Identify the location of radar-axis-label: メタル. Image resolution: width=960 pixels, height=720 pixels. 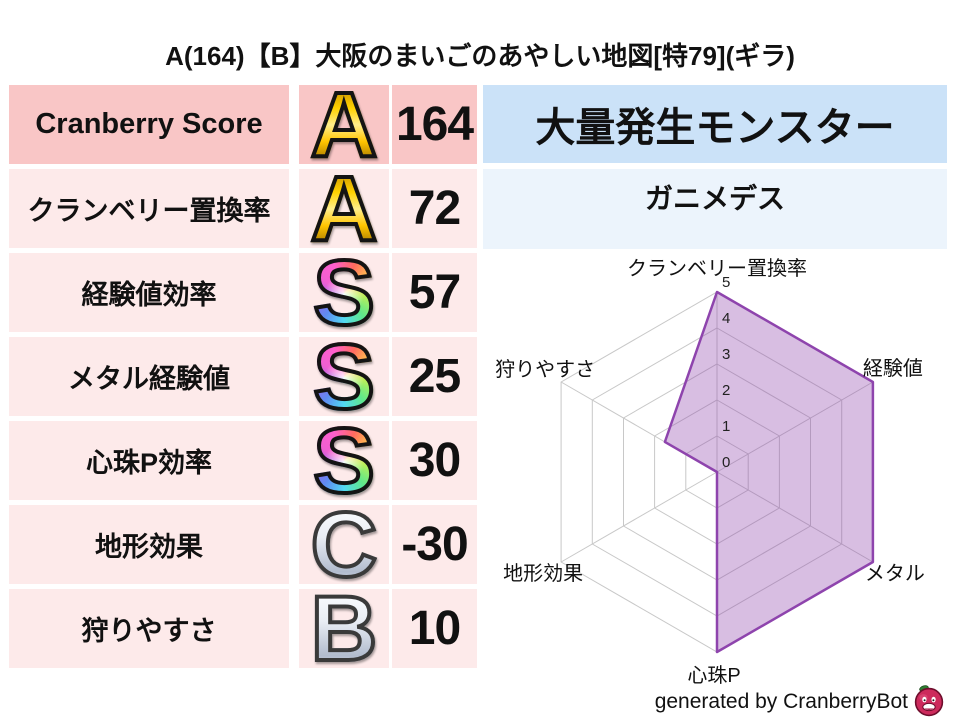
(895, 573).